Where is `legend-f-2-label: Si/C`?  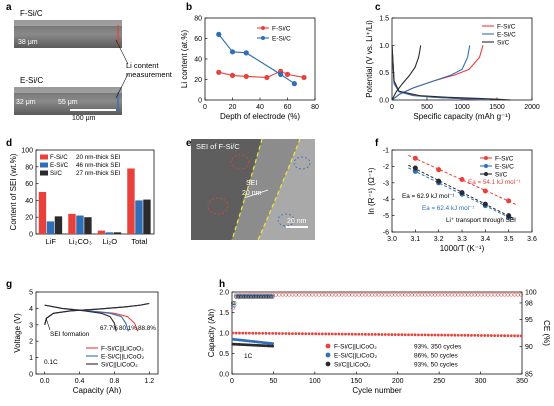 legend-f-2-label: Si/C is located at coordinates (501, 175).